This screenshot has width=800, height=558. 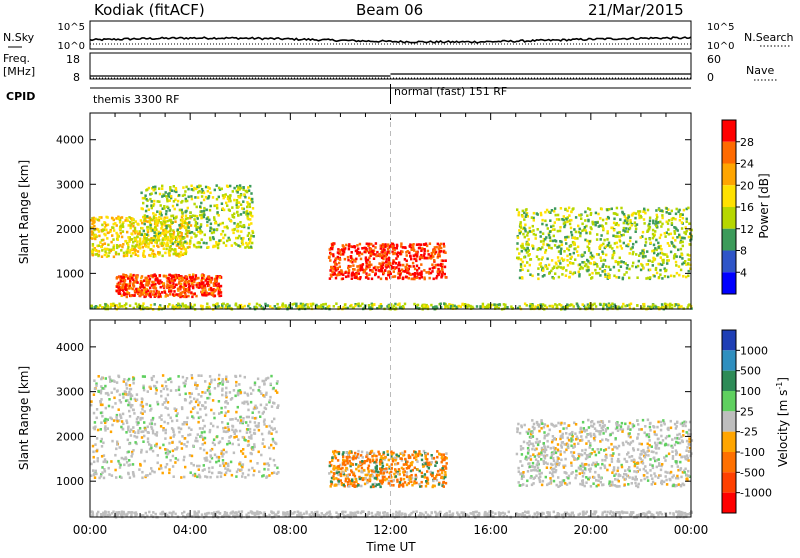 What do you see at coordinates (70, 140) in the screenshot?
I see `y-tick-label: 4000` at bounding box center [70, 140].